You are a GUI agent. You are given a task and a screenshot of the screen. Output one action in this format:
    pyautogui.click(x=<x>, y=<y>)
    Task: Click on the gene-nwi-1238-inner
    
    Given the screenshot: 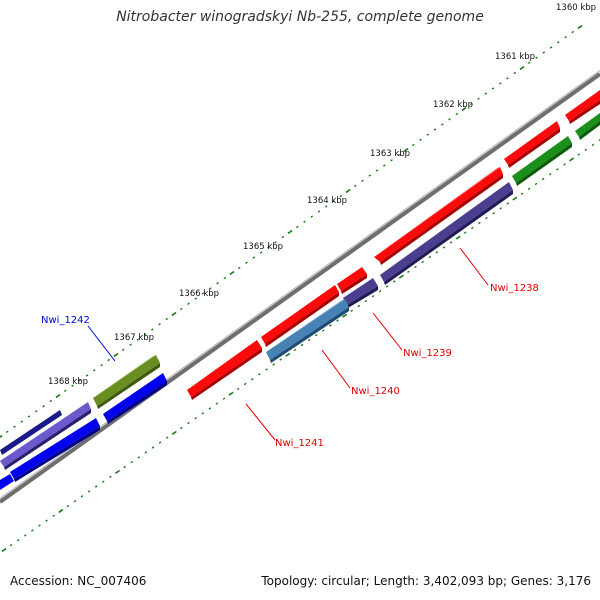 What is the action you would take?
    pyautogui.click(x=446, y=233)
    